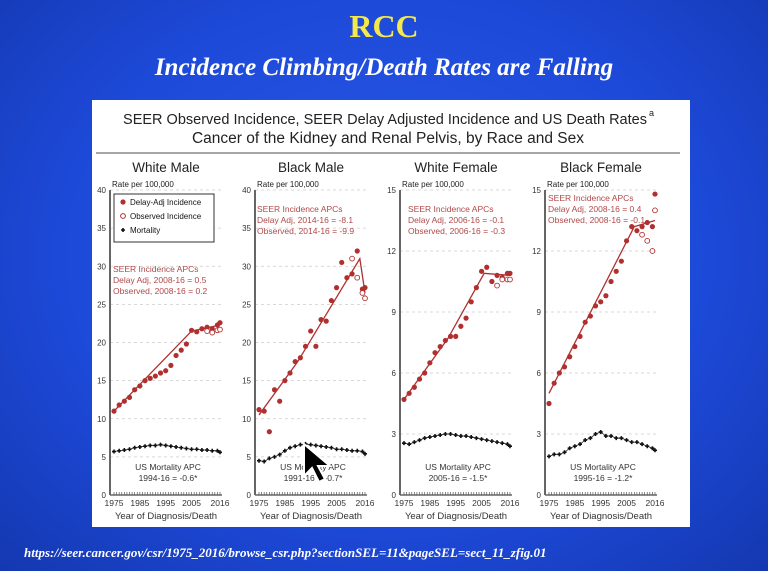  What do you see at coordinates (305, 231) in the screenshot?
I see `incidence-apc-text: Observed, 2014-16 = -9.9` at bounding box center [305, 231].